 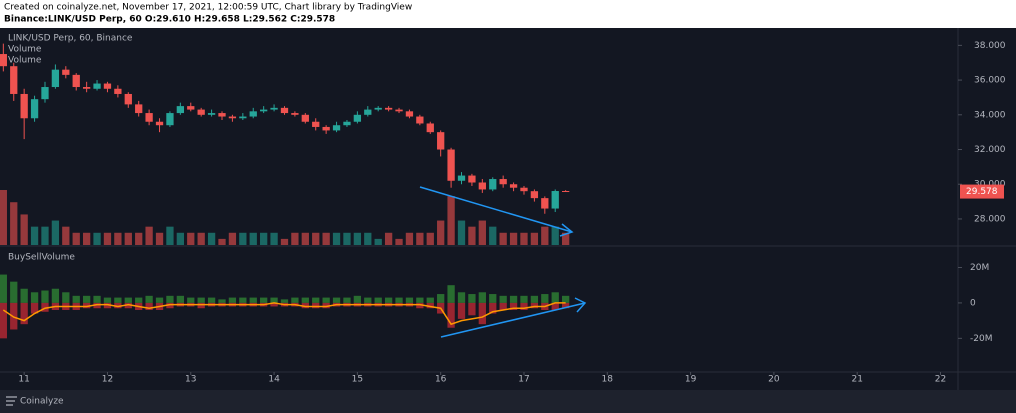 I want to click on y-tick-label: 36.000, so click(x=990, y=81).